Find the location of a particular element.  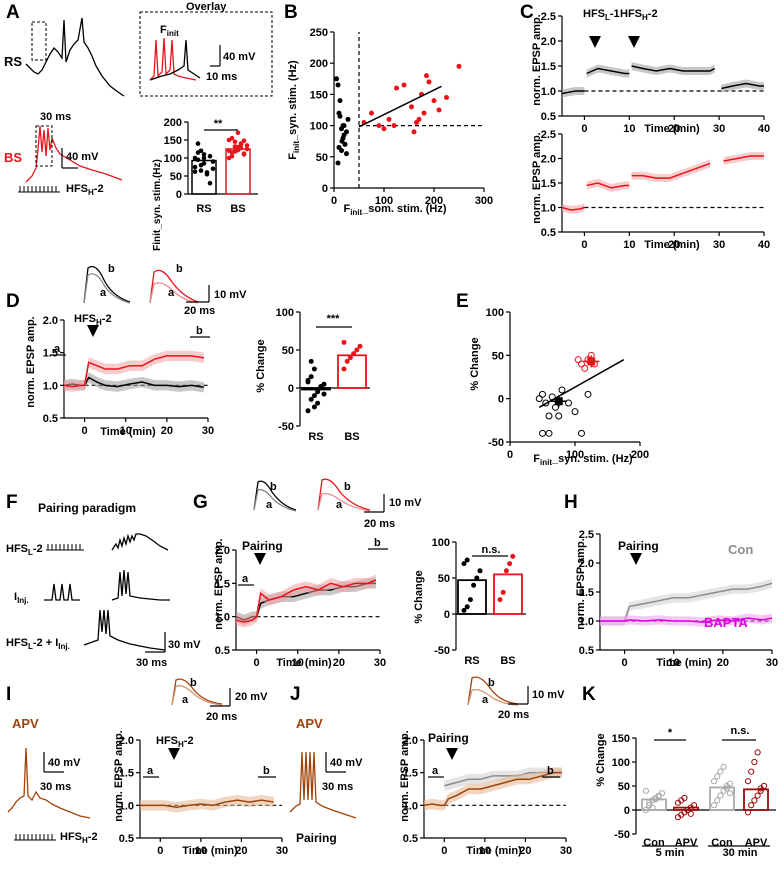

overlay-box is located at coordinates (206, 54).